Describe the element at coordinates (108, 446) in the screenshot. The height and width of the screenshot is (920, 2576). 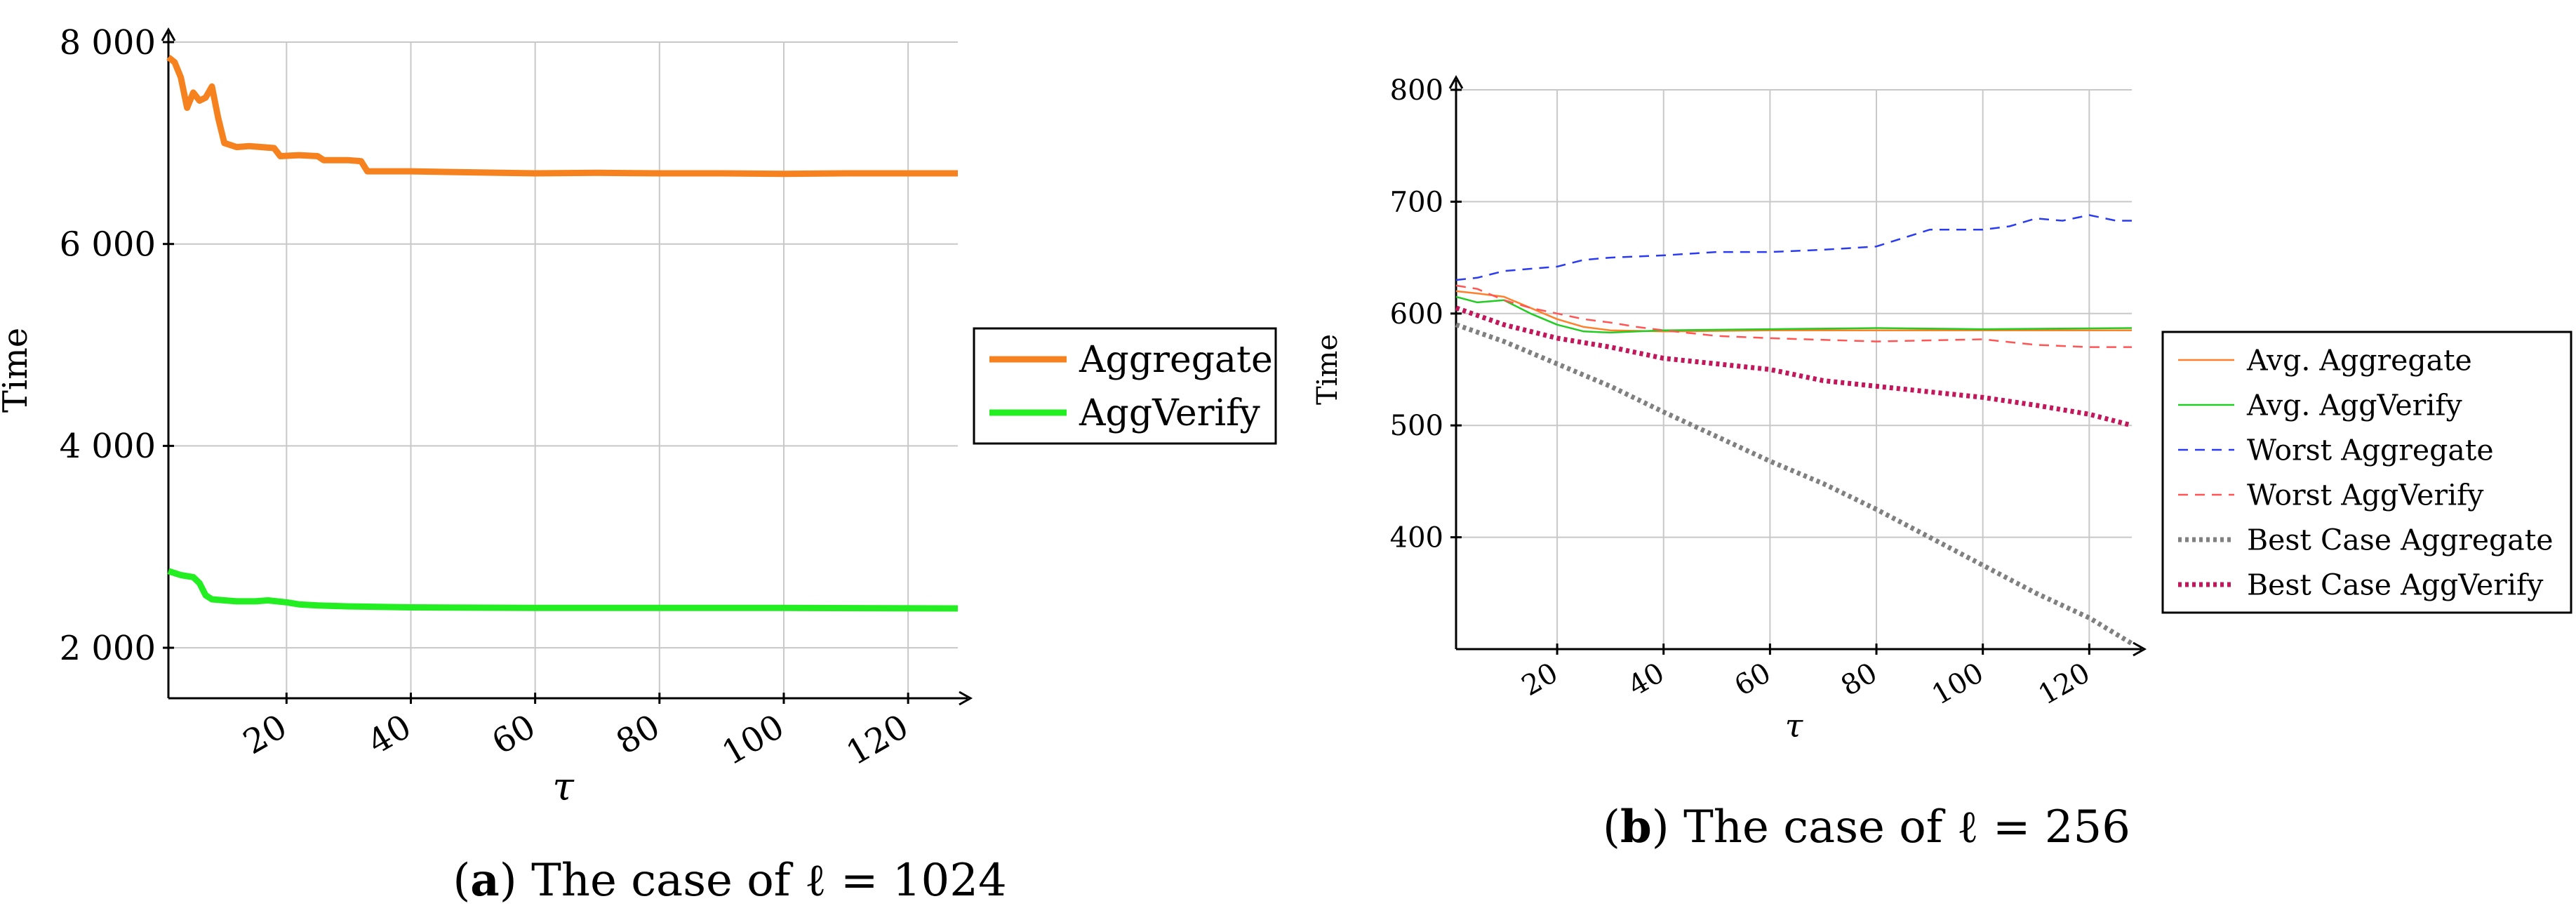
I see `y-tick-label: 4 000` at that location.